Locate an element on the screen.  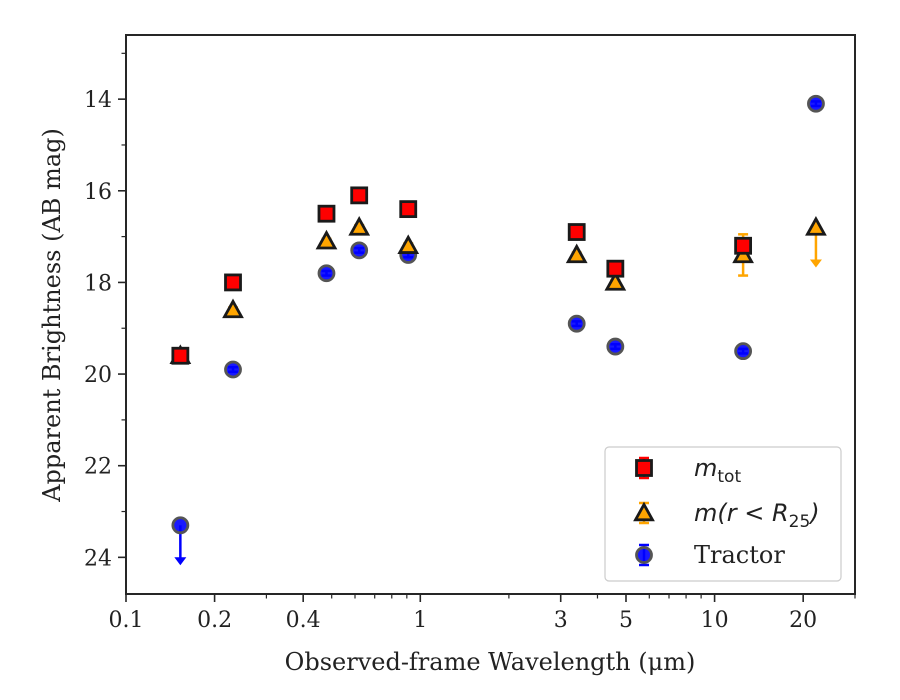
legend-label-m_tot: mtot is located at coordinates (717, 470).